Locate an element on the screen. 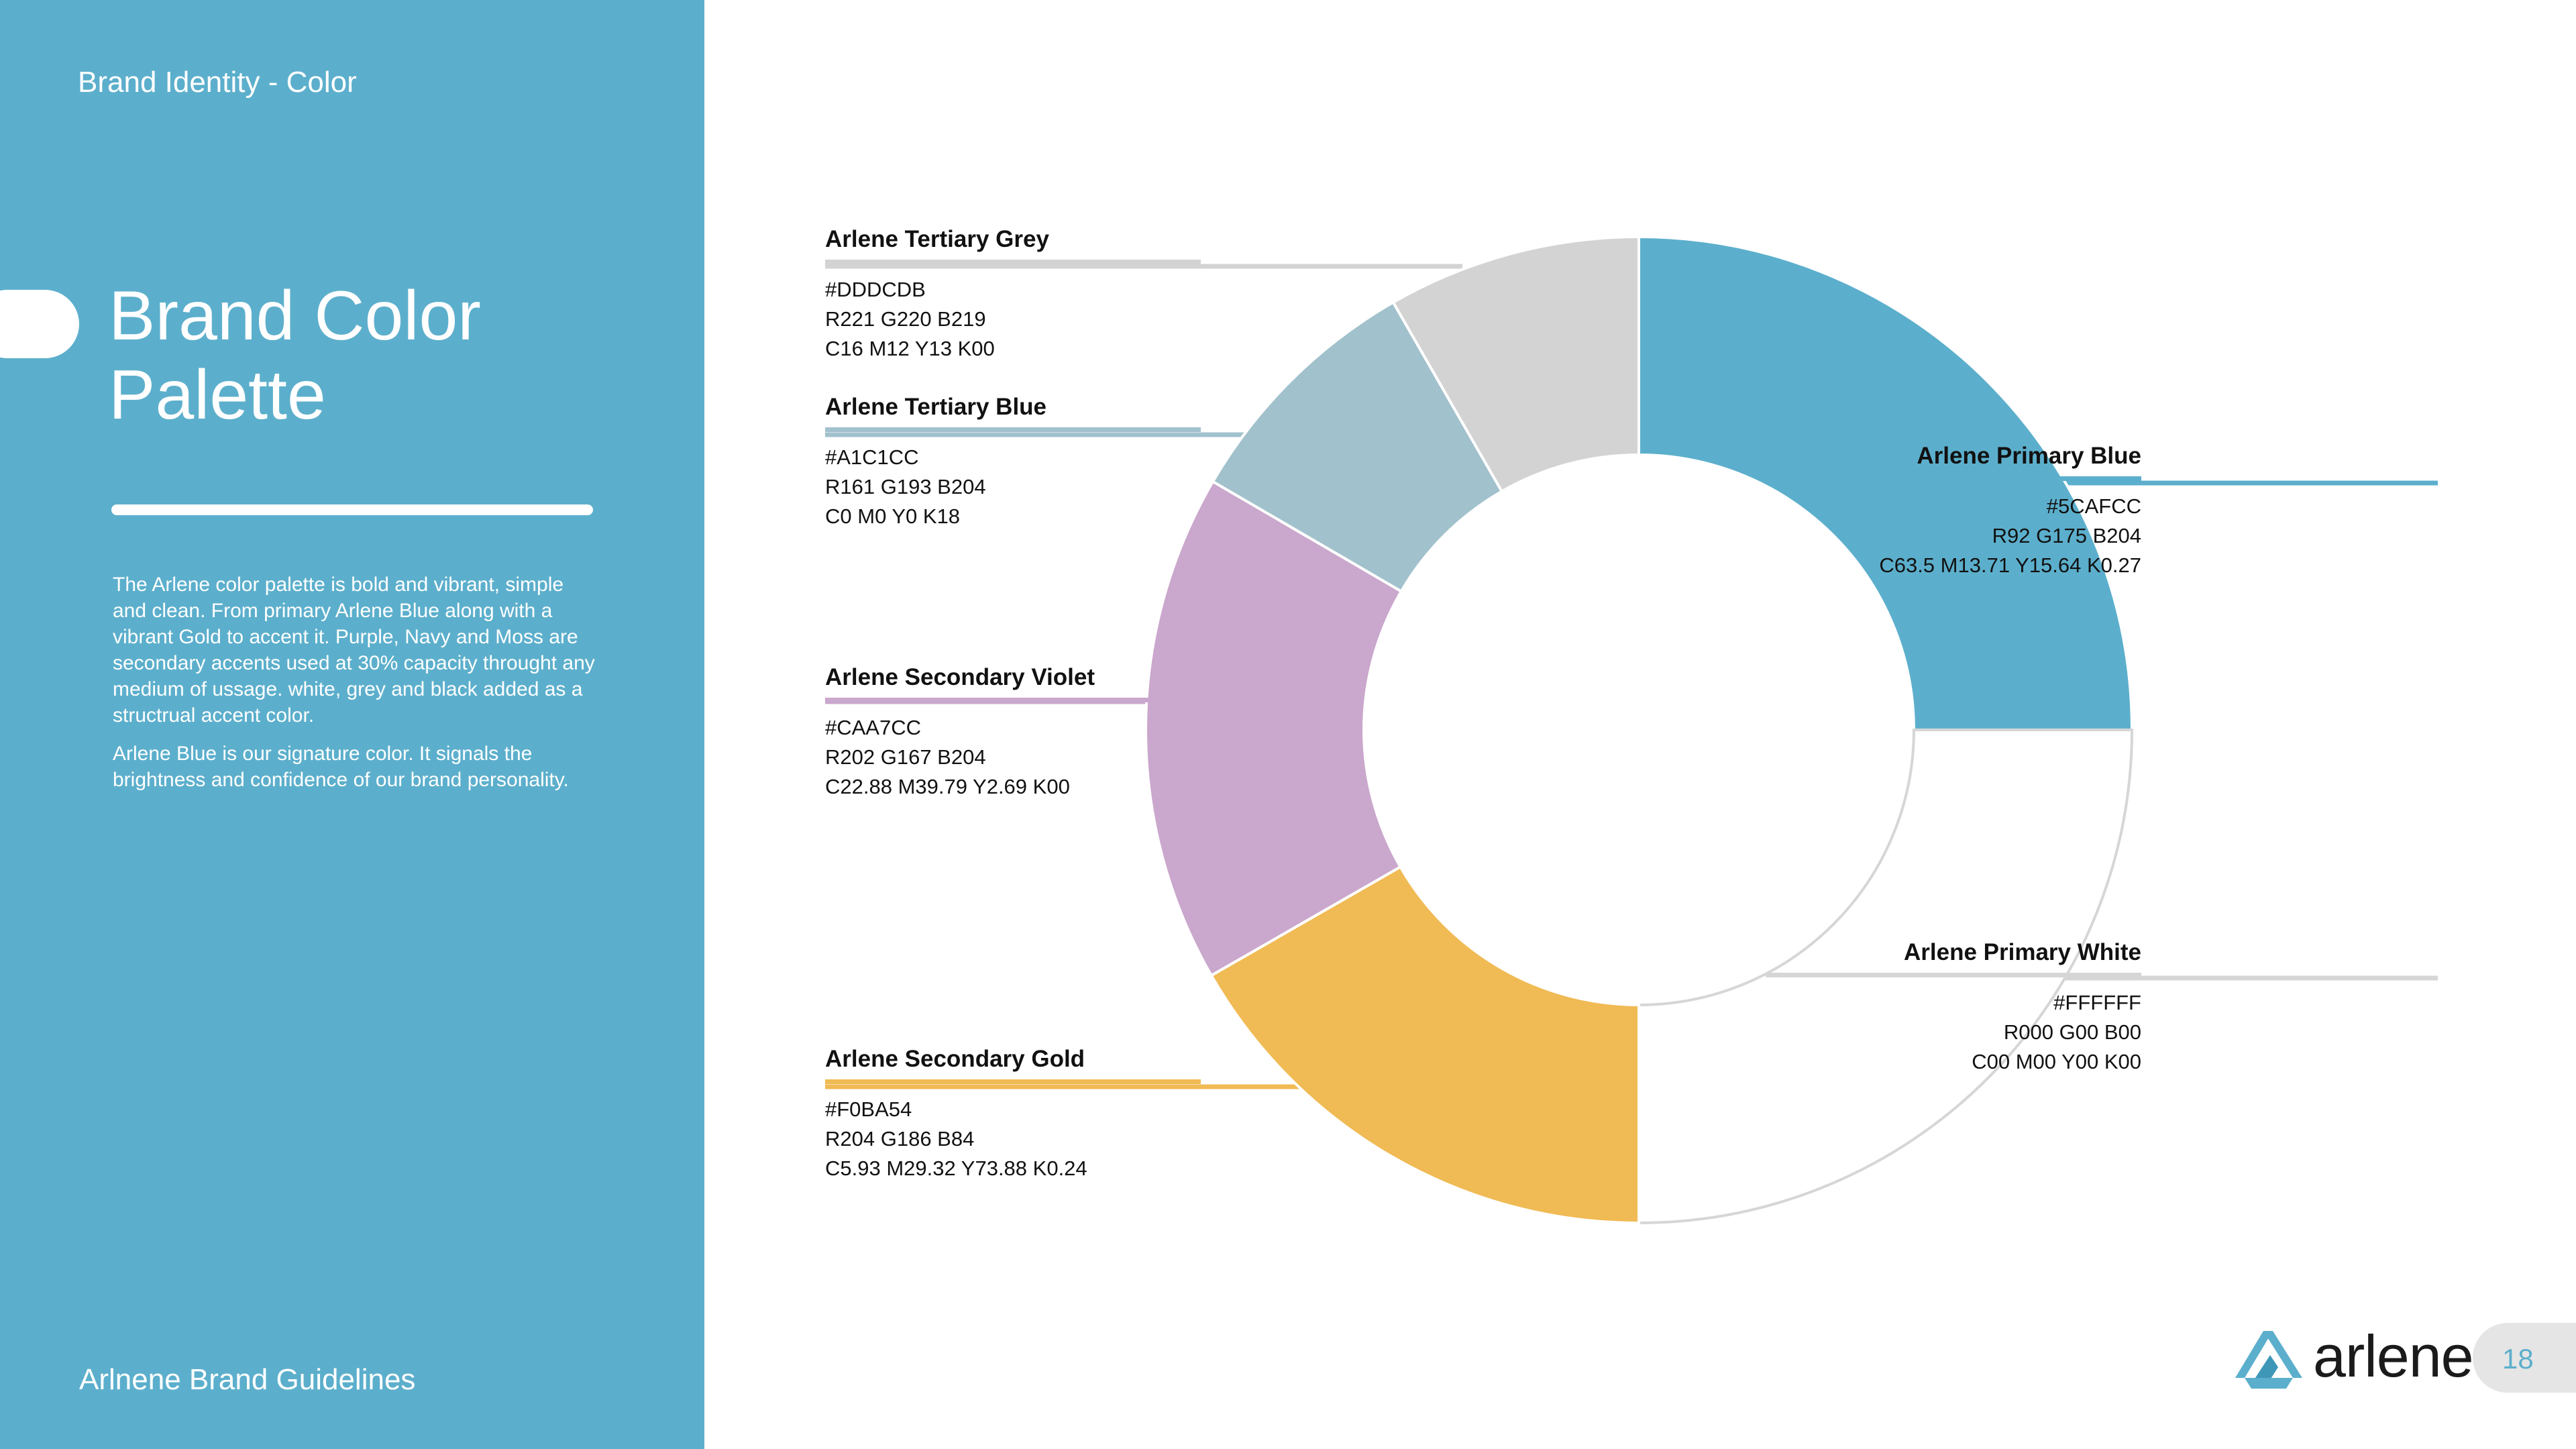 This screenshot has width=2576, height=1449. swatch-hex: #CAA7CC is located at coordinates (873, 727).